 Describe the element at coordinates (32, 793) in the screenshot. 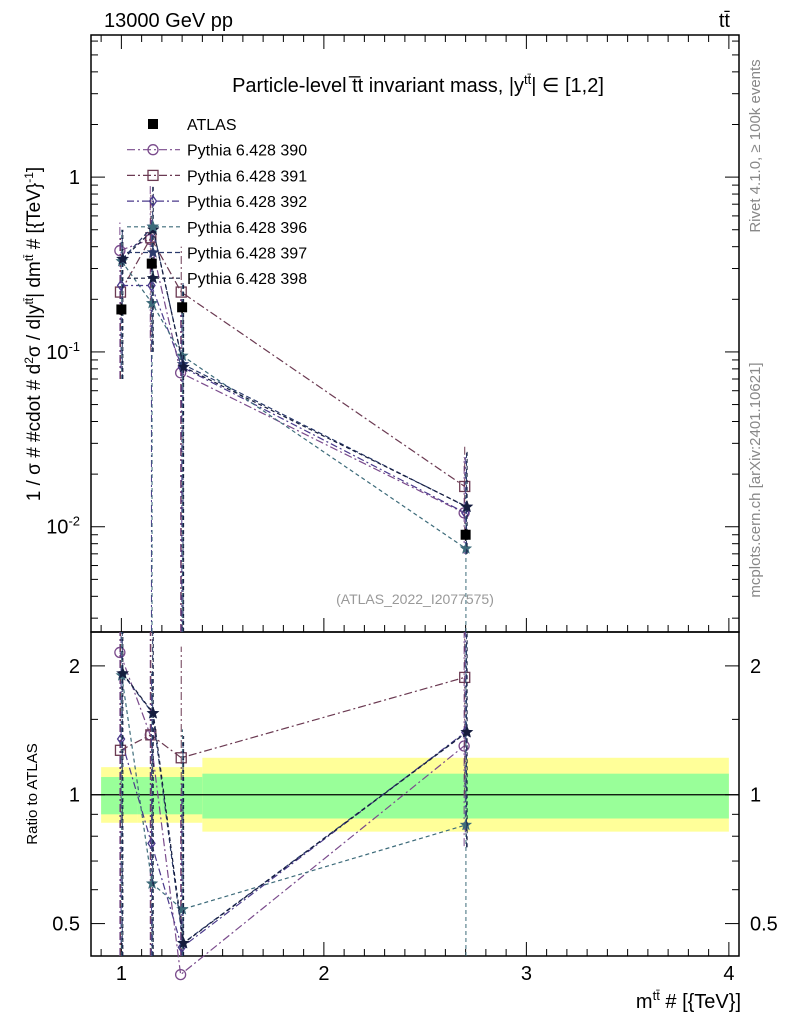

I see `ratio-y-axis-label: Ratio to ATLAS` at that location.